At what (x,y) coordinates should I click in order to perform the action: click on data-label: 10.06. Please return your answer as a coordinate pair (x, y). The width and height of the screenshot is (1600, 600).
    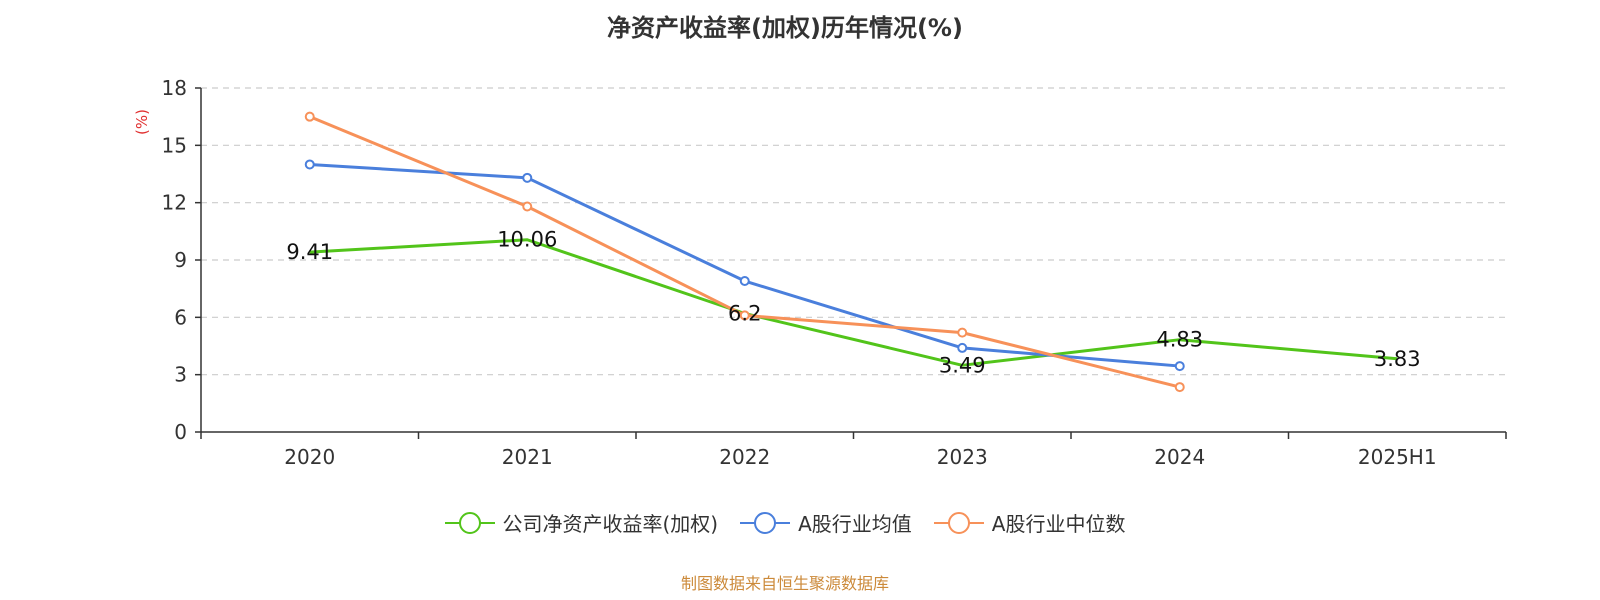
    Looking at the image, I should click on (527, 240).